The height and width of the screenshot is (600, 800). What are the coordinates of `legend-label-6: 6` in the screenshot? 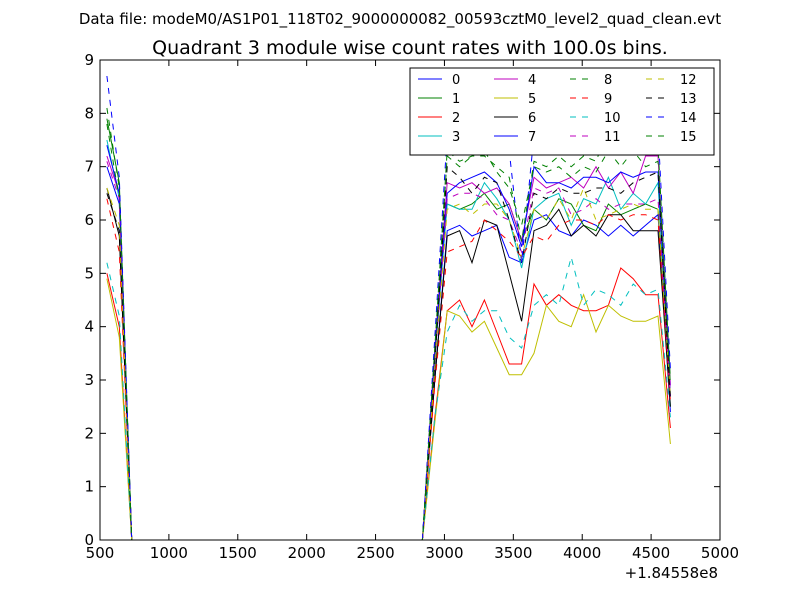 It's located at (532, 118).